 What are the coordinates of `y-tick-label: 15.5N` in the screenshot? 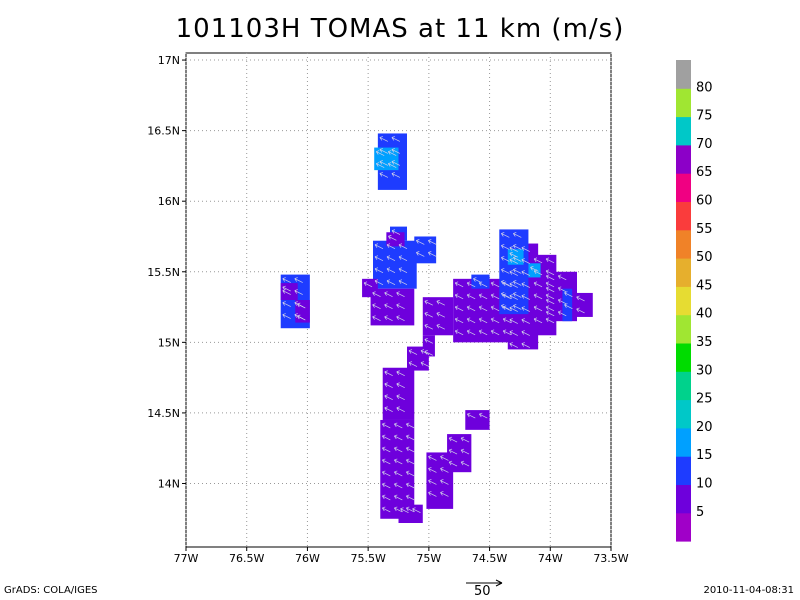 It's located at (163, 272).